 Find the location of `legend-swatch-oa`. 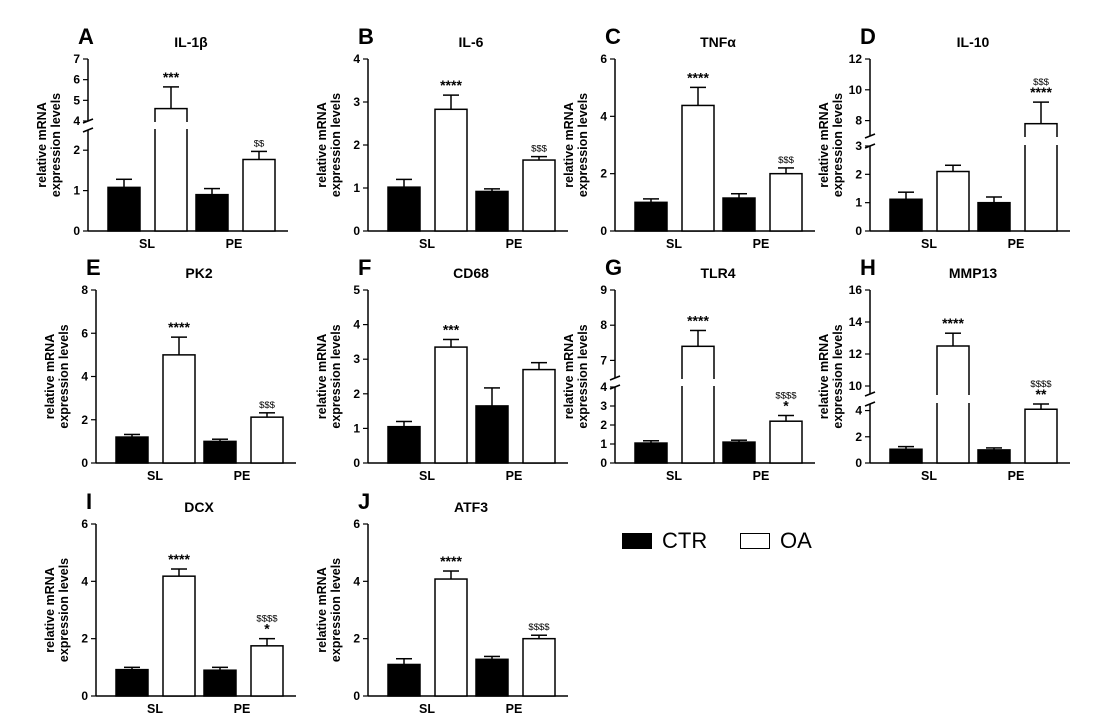

legend-swatch-oa is located at coordinates (755, 541).